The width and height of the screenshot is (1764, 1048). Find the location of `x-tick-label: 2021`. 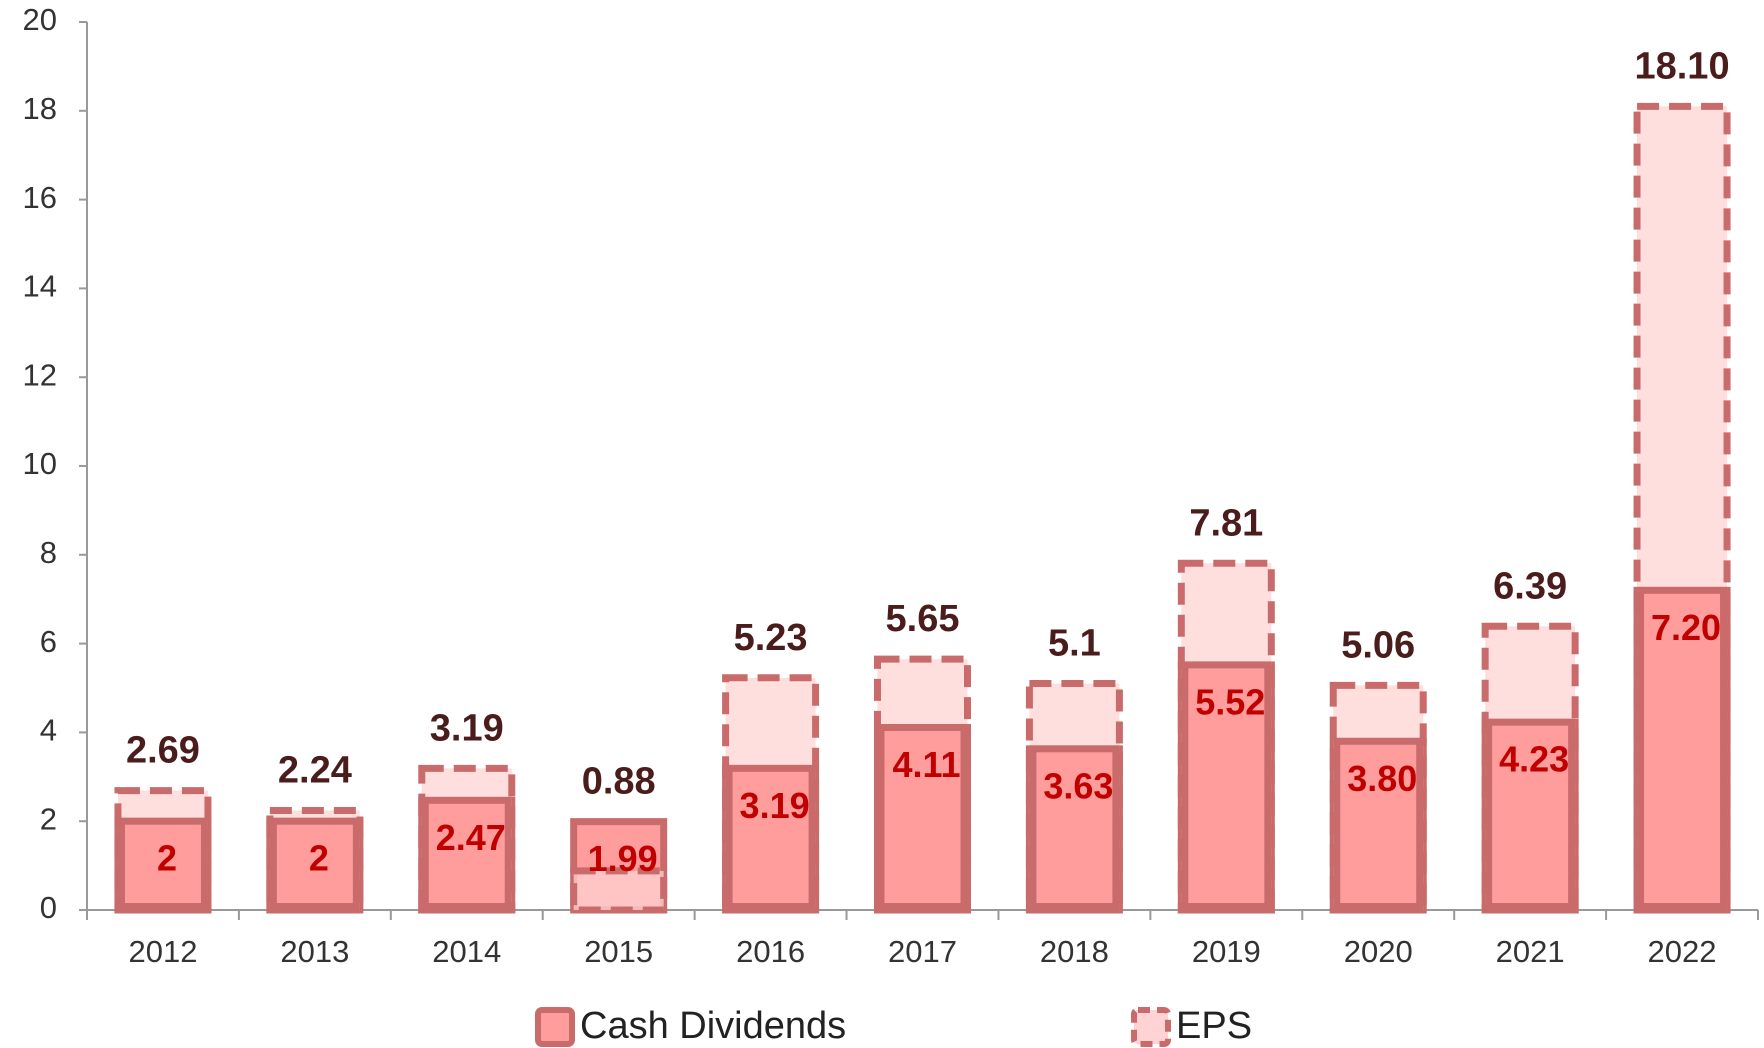

x-tick-label: 2021 is located at coordinates (1530, 951).